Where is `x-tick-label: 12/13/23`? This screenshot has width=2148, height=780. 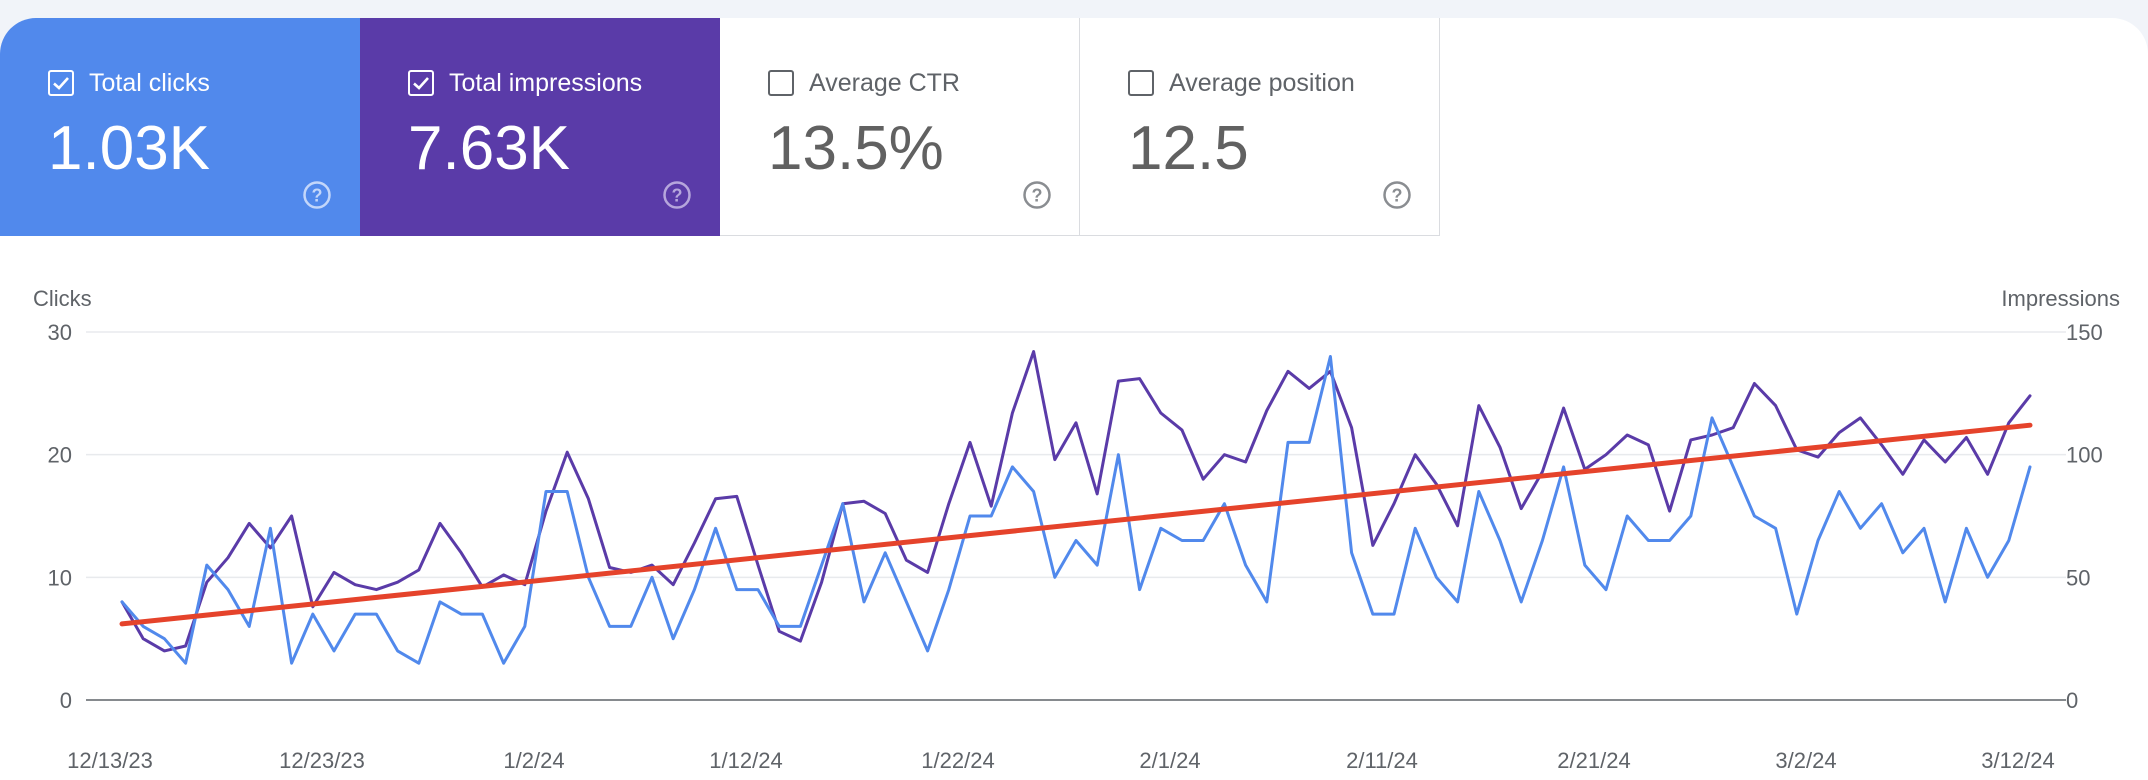 x-tick-label: 12/13/23 is located at coordinates (110, 760).